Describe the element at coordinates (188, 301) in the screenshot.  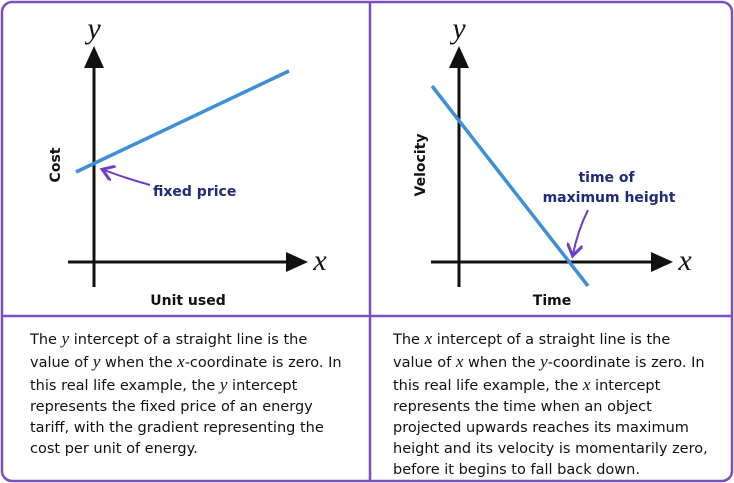
I see `x-axis-label: Unit used` at that location.